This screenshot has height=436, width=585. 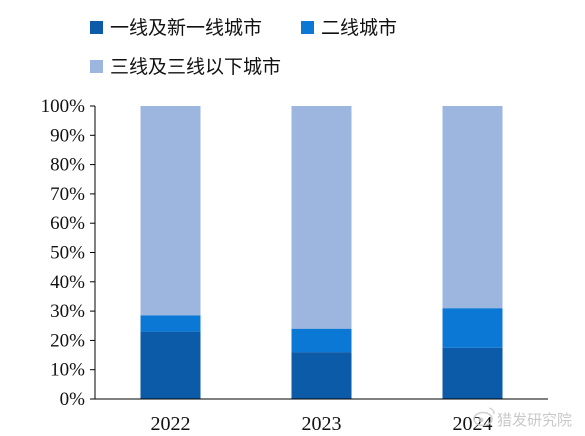 What do you see at coordinates (195, 67) in the screenshot?
I see `legend-label-tier3: 三线及三线以下城市` at bounding box center [195, 67].